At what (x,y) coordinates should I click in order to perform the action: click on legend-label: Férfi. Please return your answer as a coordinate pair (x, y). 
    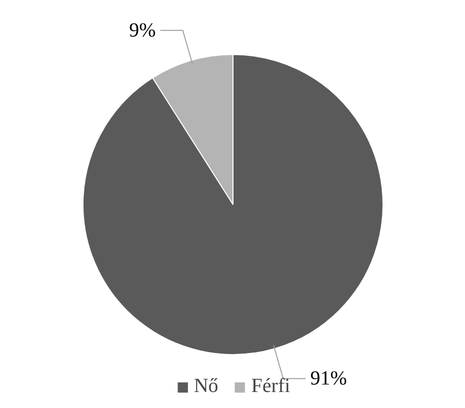
    Looking at the image, I should click on (270, 386).